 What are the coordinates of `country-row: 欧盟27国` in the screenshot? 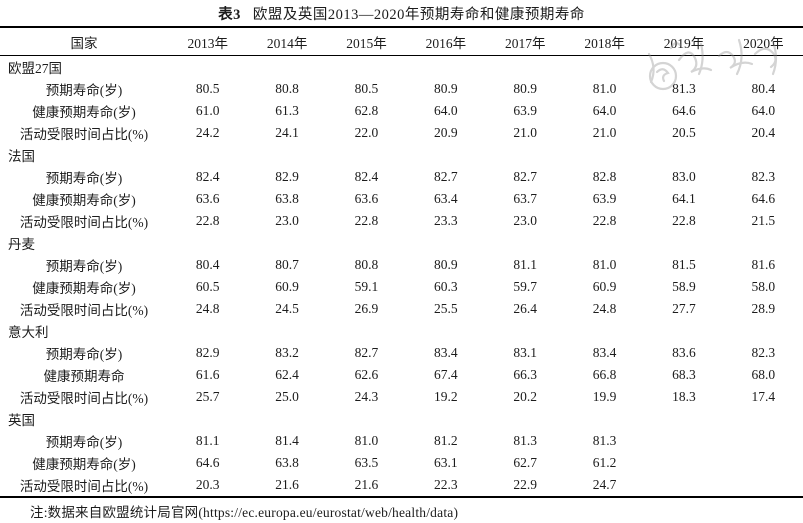 It's located at (401, 67).